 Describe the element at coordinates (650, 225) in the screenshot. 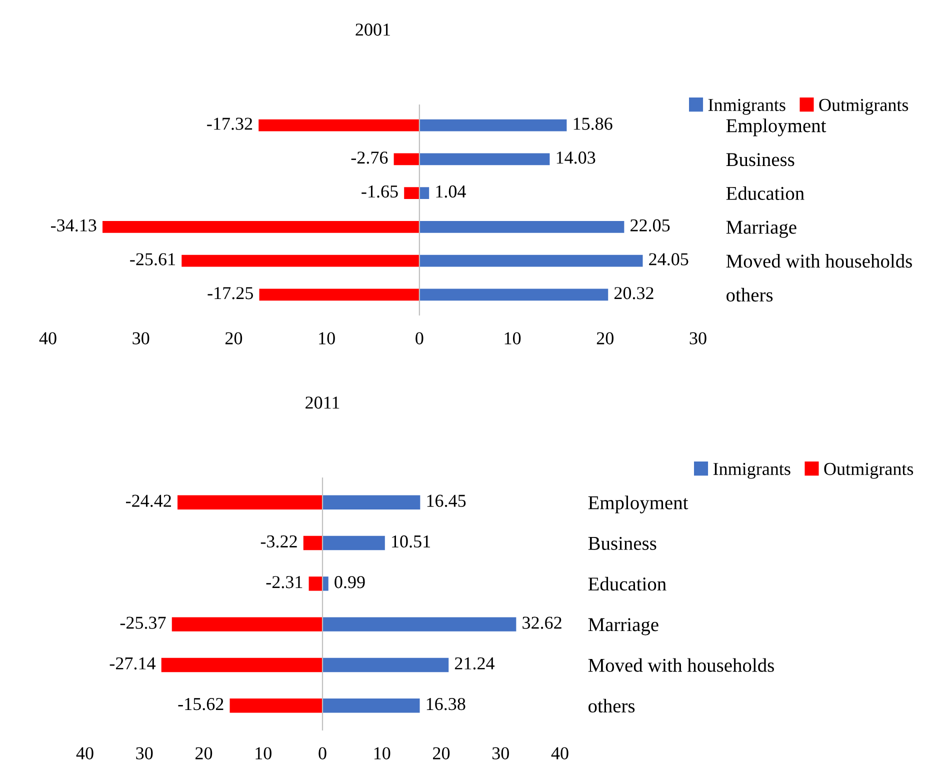

I see `data-label: 22.05` at that location.